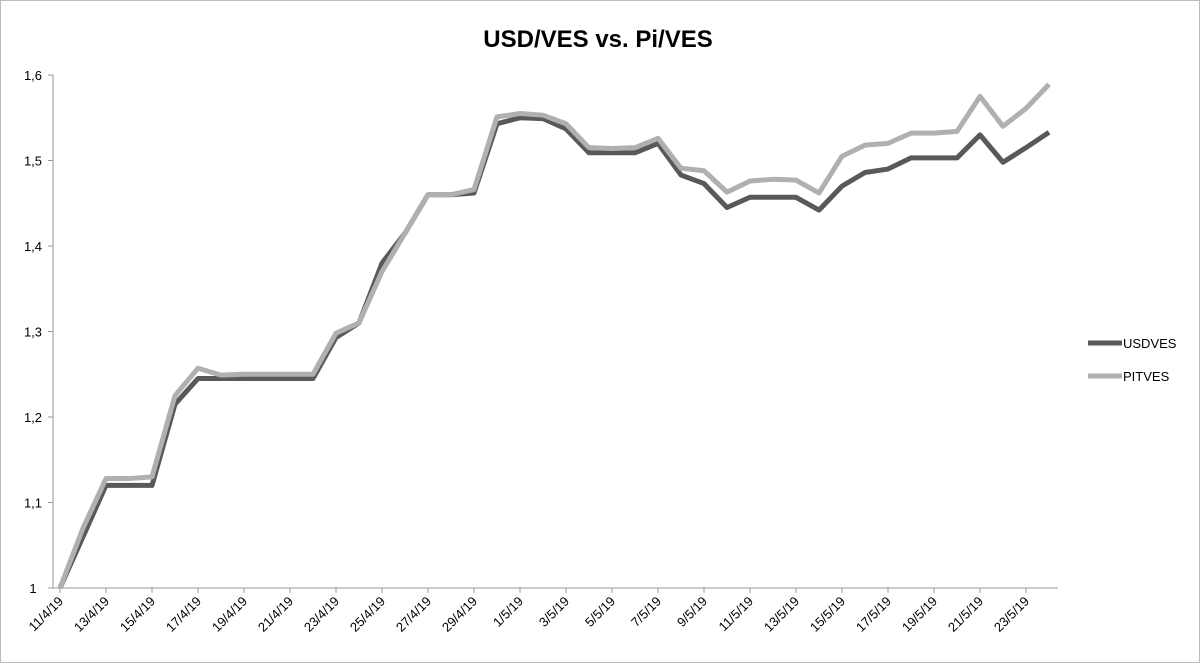  Describe the element at coordinates (597, 39) in the screenshot. I see `chart-title: USD/VES vs. Pi/VES` at that location.